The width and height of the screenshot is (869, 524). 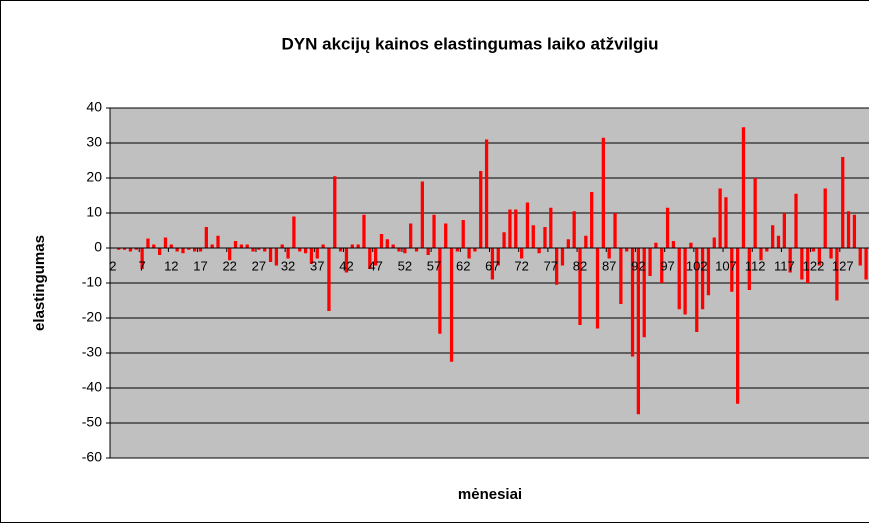 I want to click on y-tick-label: 20, so click(x=94, y=177).